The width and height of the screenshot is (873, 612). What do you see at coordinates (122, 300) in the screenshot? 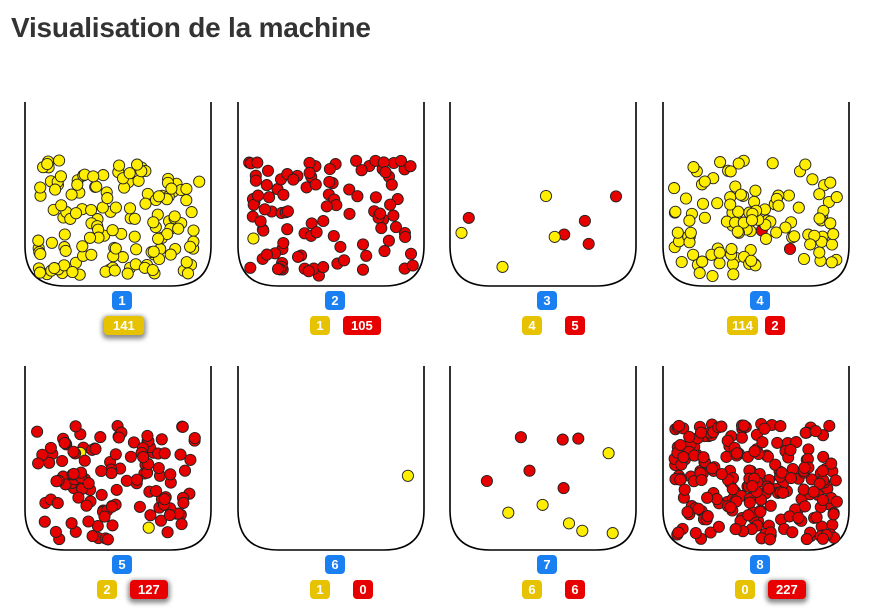
I see `machine-id-badge: 1` at bounding box center [122, 300].